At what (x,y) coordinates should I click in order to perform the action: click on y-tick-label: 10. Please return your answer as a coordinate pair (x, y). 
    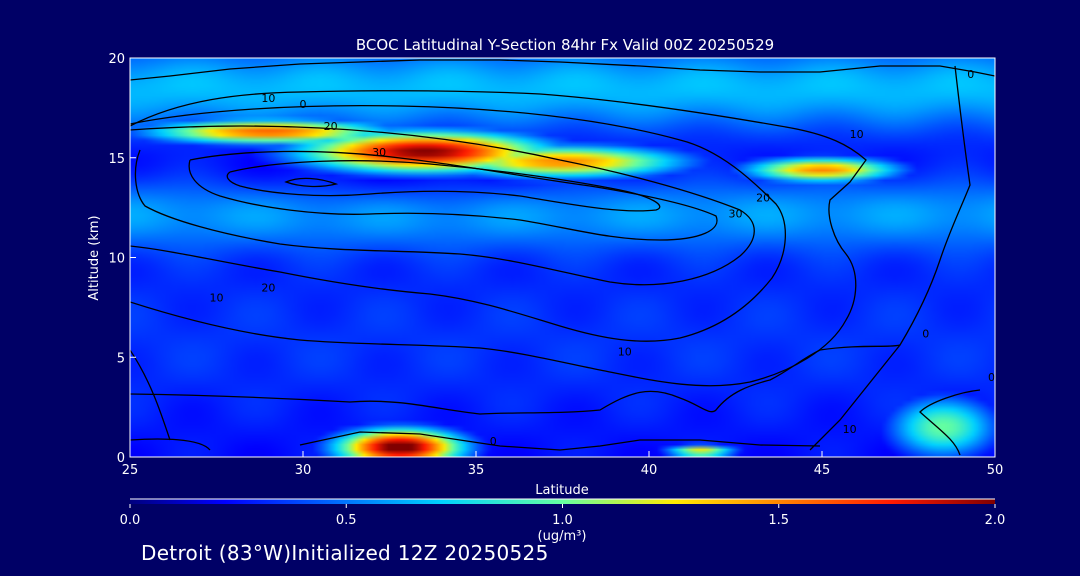
    Looking at the image, I should click on (116, 259).